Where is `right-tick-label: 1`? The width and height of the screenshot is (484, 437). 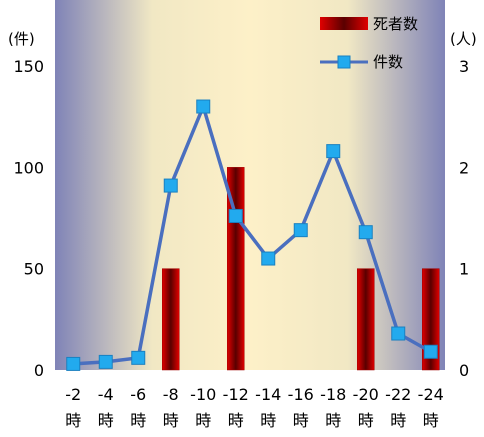
right-tick-label: 1 is located at coordinates (464, 269).